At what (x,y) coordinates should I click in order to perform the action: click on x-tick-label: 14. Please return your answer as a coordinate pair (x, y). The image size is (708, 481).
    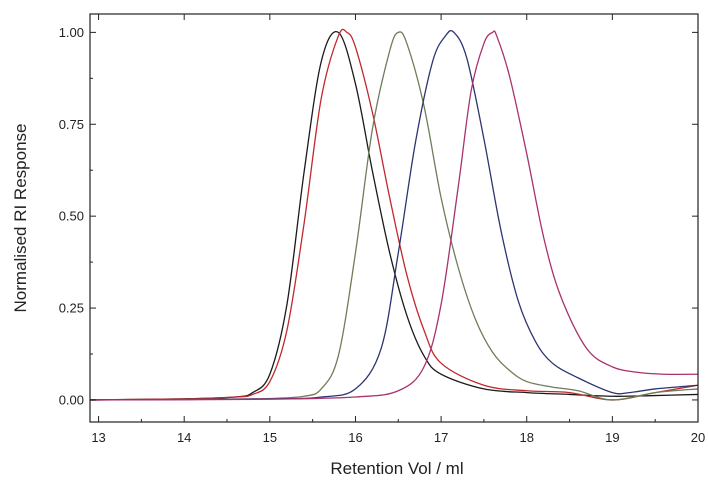
    Looking at the image, I should click on (184, 437).